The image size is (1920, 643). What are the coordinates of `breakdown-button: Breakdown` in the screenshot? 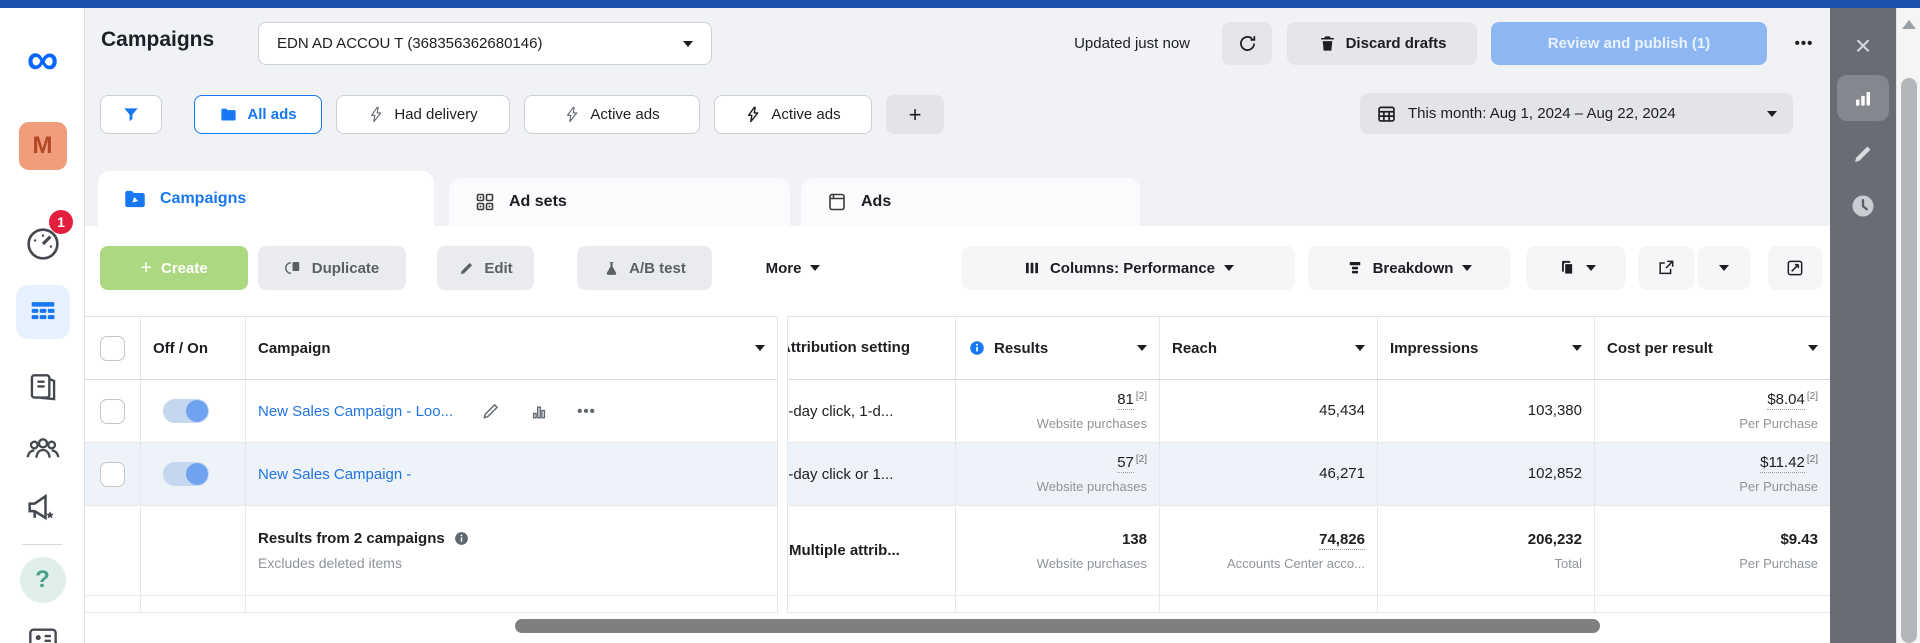 It's located at (1409, 268).